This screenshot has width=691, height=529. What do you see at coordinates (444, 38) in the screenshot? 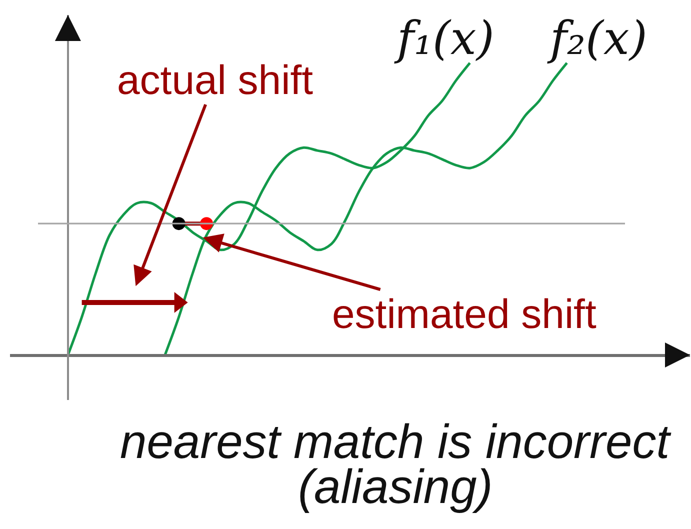
I see `series-label: f₁(x)` at bounding box center [444, 38].